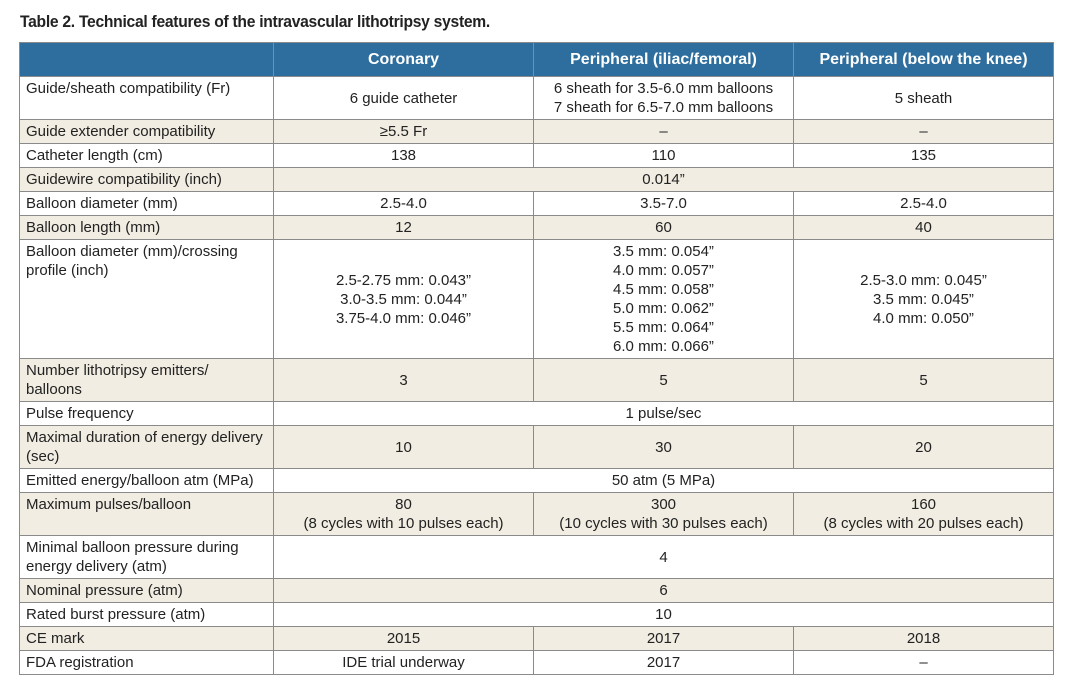 The image size is (1071, 688). Describe the element at coordinates (663, 88) in the screenshot. I see `cell-line: 6 sheath for 3.5-6.0 mm balloons` at that location.